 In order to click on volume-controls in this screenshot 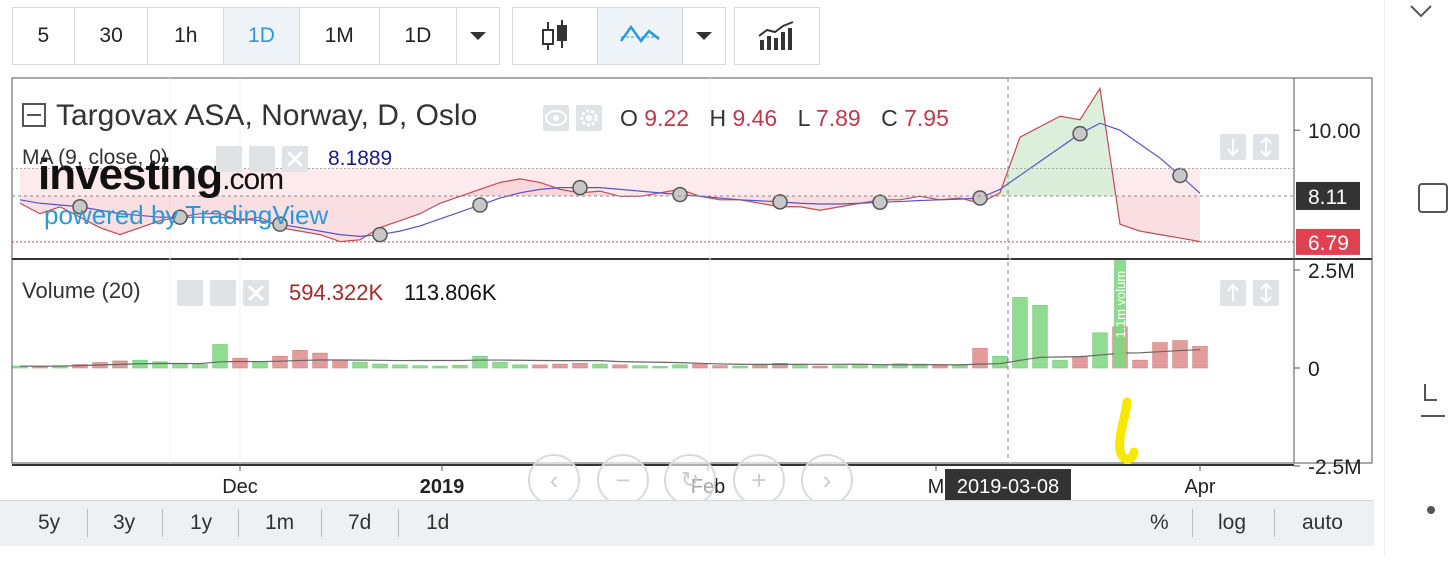, I will do `click(223, 292)`.